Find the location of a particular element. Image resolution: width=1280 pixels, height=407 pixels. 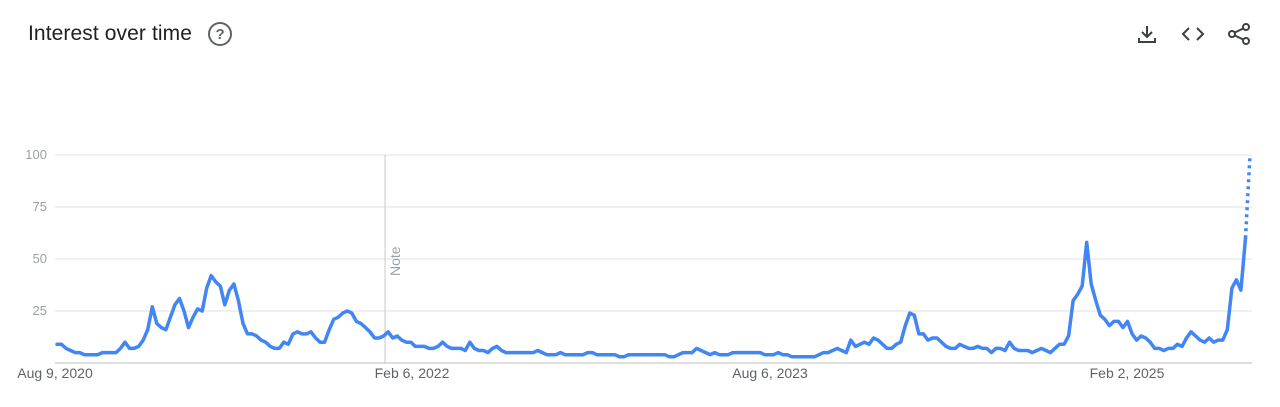

x-tick-label: Feb 2, 2025 is located at coordinates (1127, 373).